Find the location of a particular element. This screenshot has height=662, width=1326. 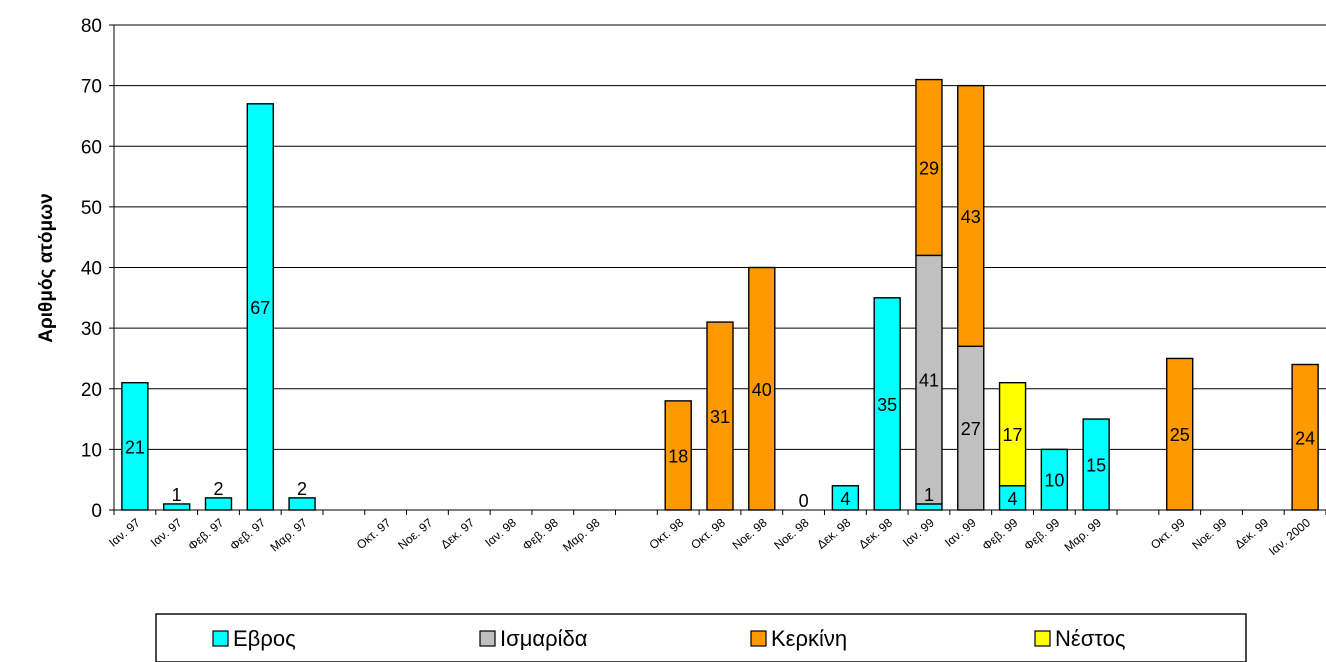

x-tick-label: Νοε. 97 is located at coordinates (415, 533).